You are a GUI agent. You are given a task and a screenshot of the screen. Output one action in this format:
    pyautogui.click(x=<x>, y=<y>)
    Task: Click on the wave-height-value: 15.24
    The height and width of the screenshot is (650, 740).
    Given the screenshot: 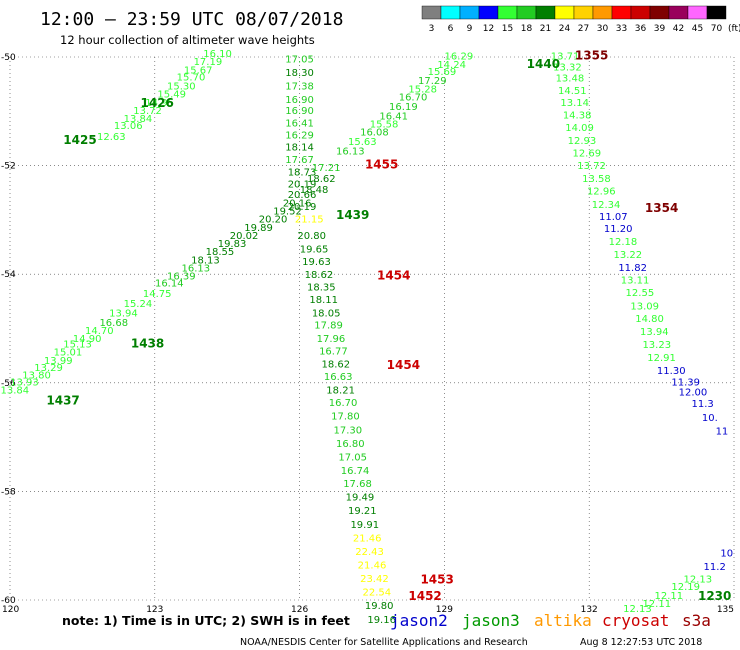 What is the action you would take?
    pyautogui.click(x=138, y=304)
    